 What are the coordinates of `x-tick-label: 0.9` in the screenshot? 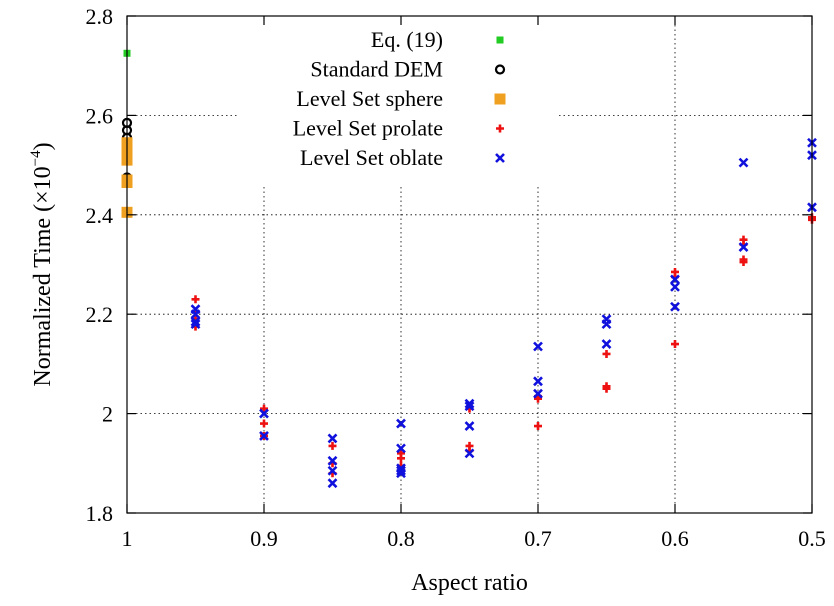 It's located at (264, 538).